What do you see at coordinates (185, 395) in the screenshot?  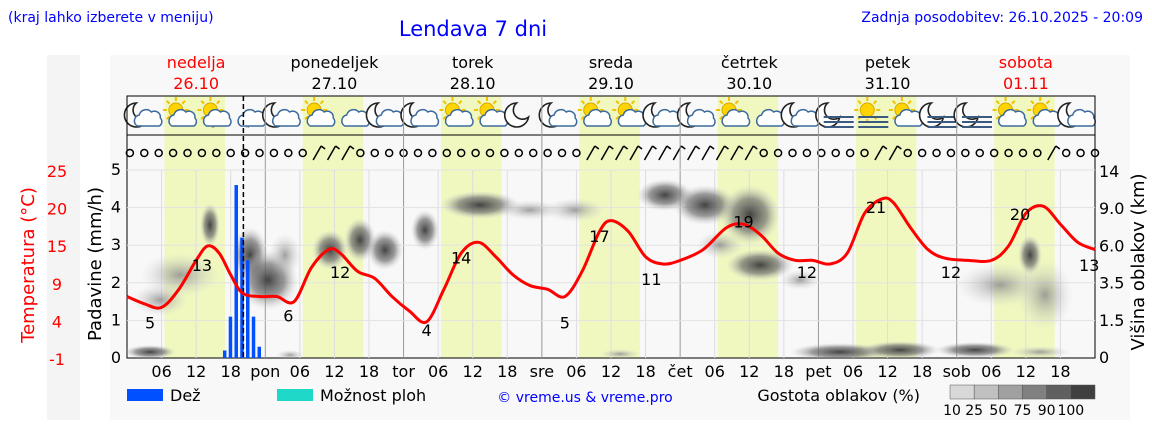 I see `legend-rain-label: Dež` at bounding box center [185, 395].